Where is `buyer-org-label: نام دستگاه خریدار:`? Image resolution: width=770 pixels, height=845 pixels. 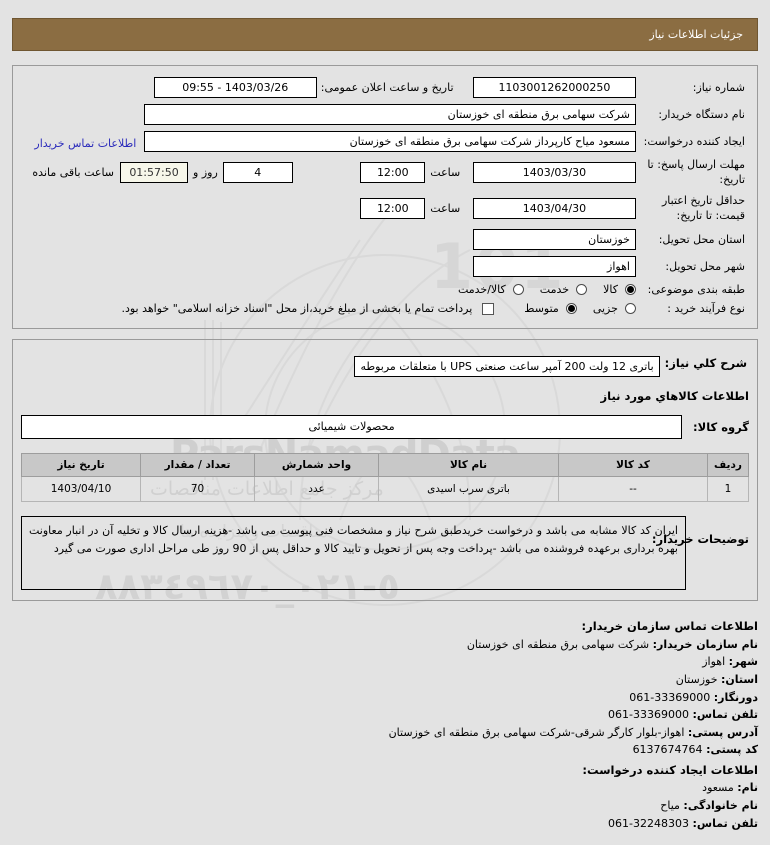 buyer-org-label: نام دستگاه خریدار: is located at coordinates (701, 114).